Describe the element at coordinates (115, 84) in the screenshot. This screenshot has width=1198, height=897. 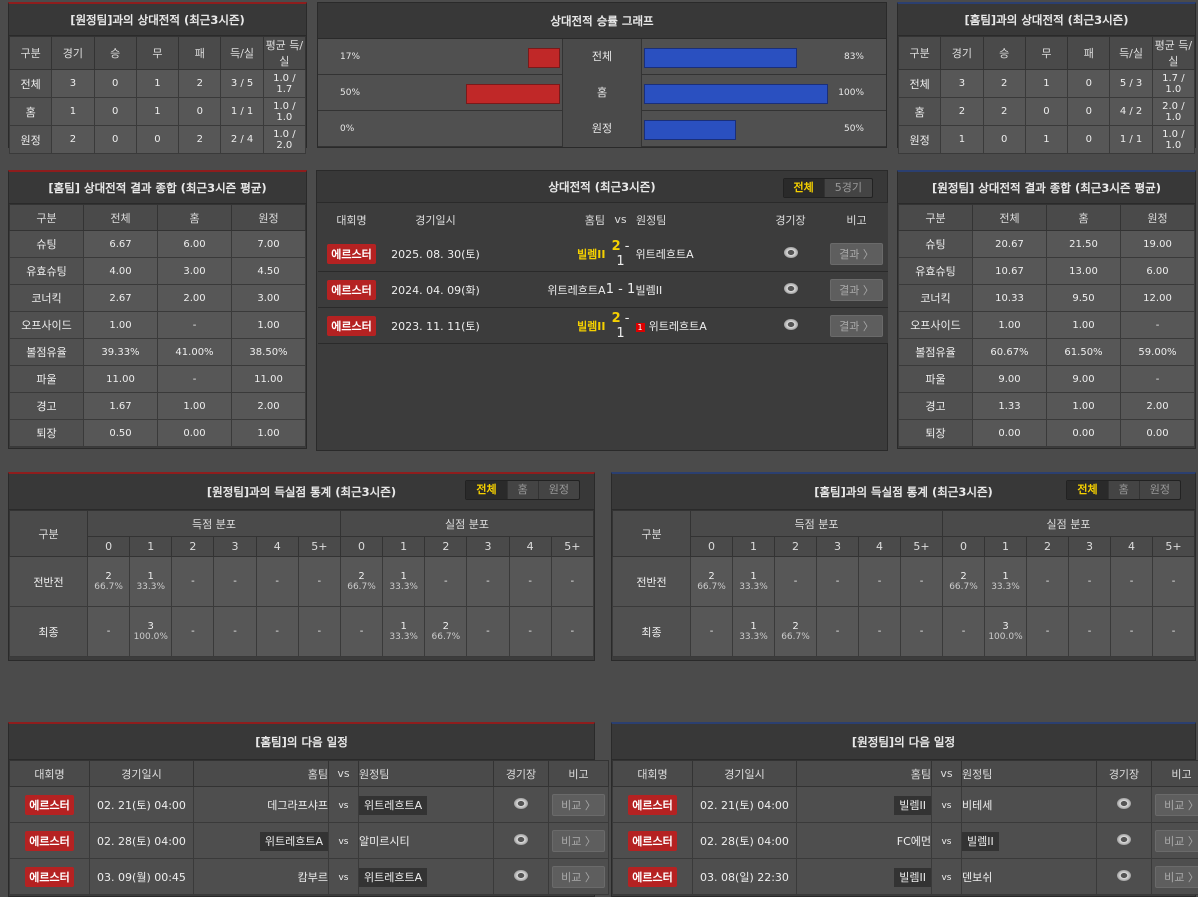
I see `table-cell: 0` at that location.